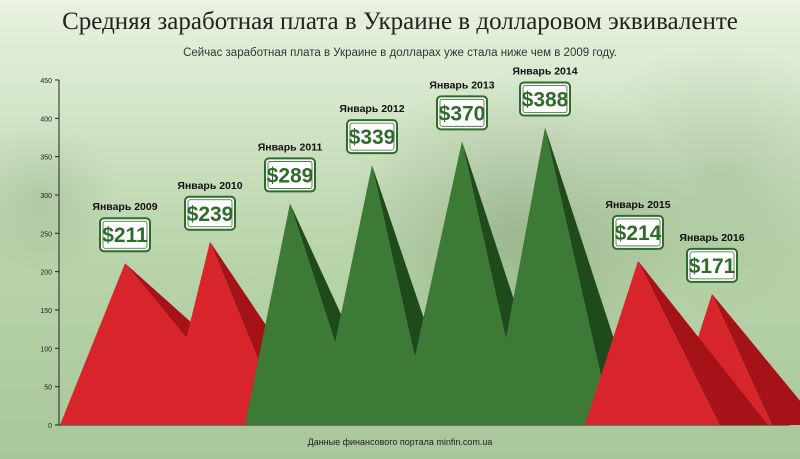 Image resolution: width=800 pixels, height=459 pixels. Describe the element at coordinates (637, 205) in the screenshot. I see `category-label: Январь 2015` at that location.